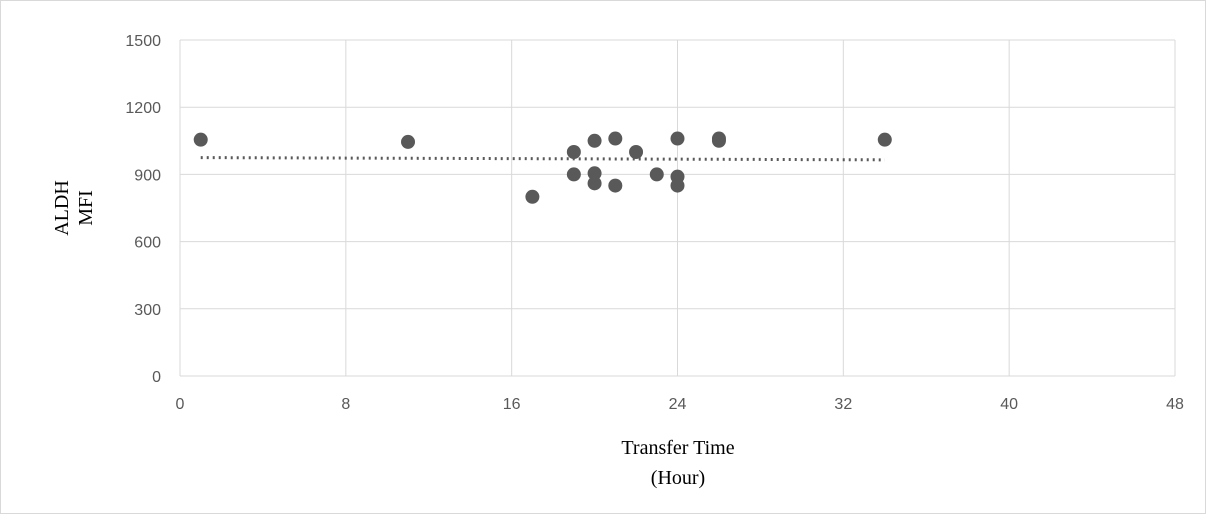 The width and height of the screenshot is (1208, 516). I want to click on x-tick-label: 0, so click(180, 404).